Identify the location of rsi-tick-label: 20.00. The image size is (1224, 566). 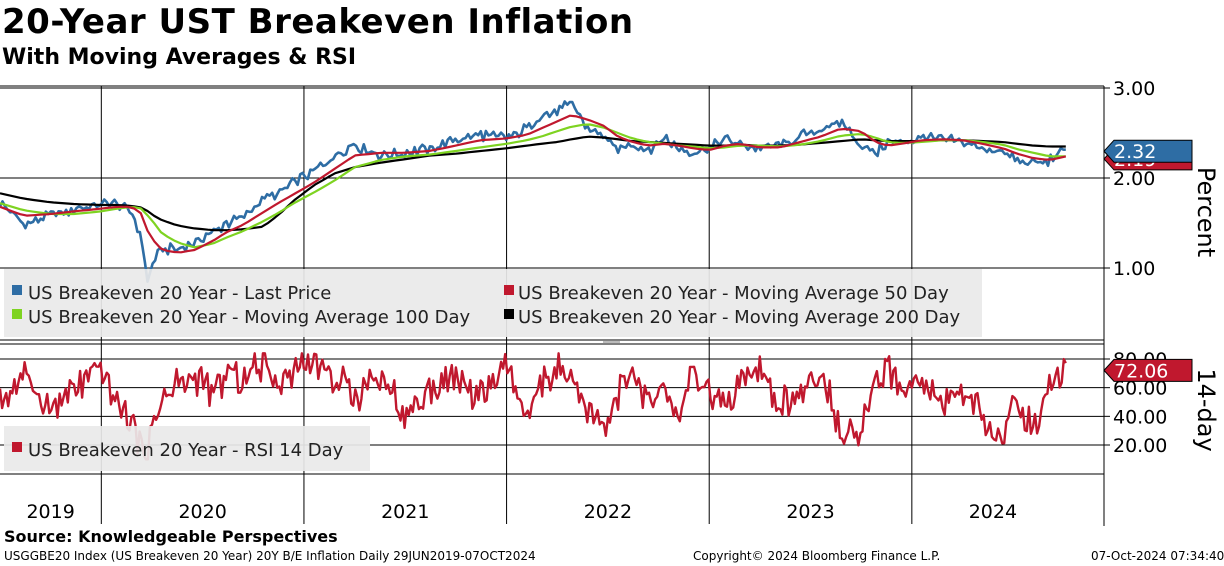
(1140, 446).